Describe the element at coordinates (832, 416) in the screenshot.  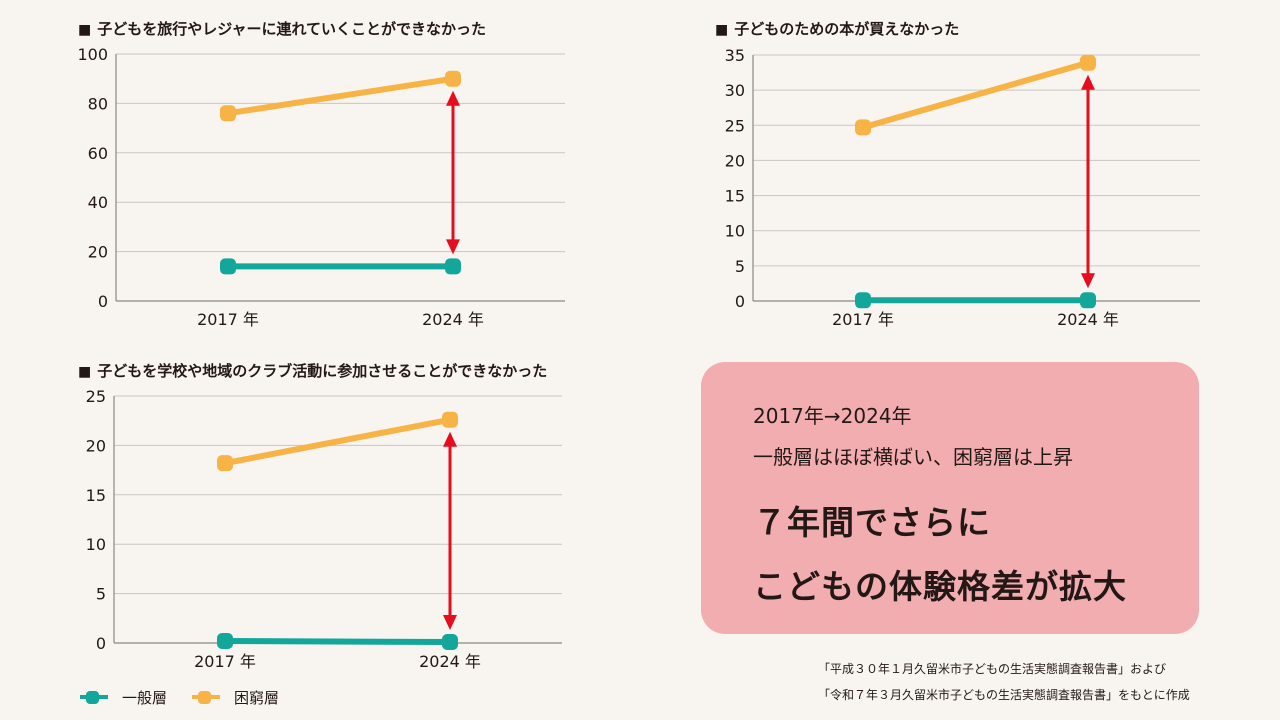
I see `summary-period: 2017年→2024年` at that location.